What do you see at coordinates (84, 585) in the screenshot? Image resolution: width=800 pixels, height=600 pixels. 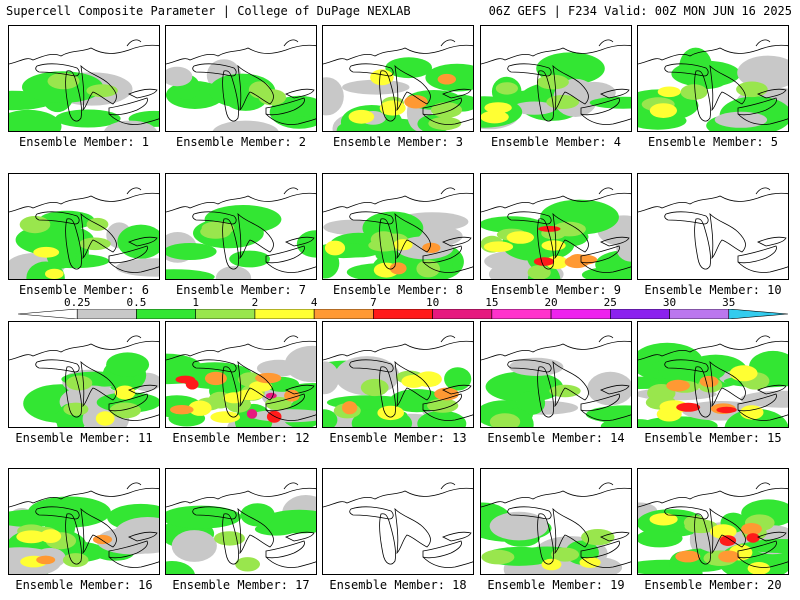 I see `ensemble-member-label: Ensemble Member: 16` at bounding box center [84, 585].